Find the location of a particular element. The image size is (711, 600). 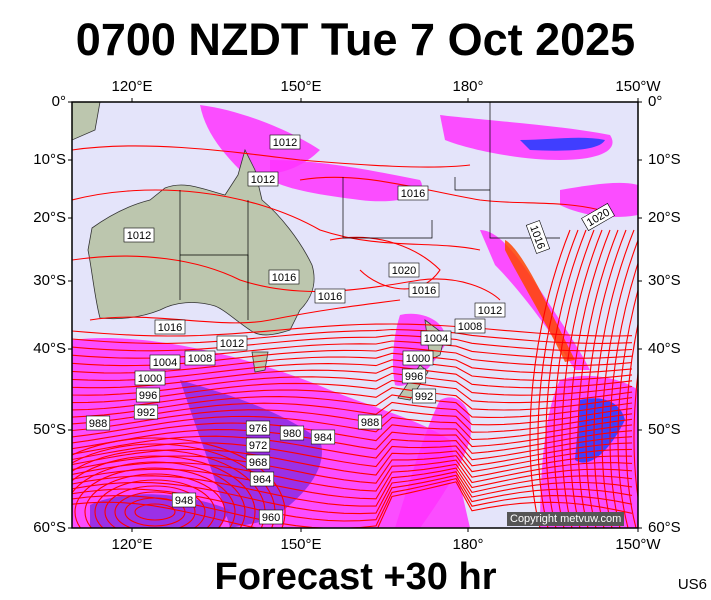

isobar-label: 972 is located at coordinates (258, 445).